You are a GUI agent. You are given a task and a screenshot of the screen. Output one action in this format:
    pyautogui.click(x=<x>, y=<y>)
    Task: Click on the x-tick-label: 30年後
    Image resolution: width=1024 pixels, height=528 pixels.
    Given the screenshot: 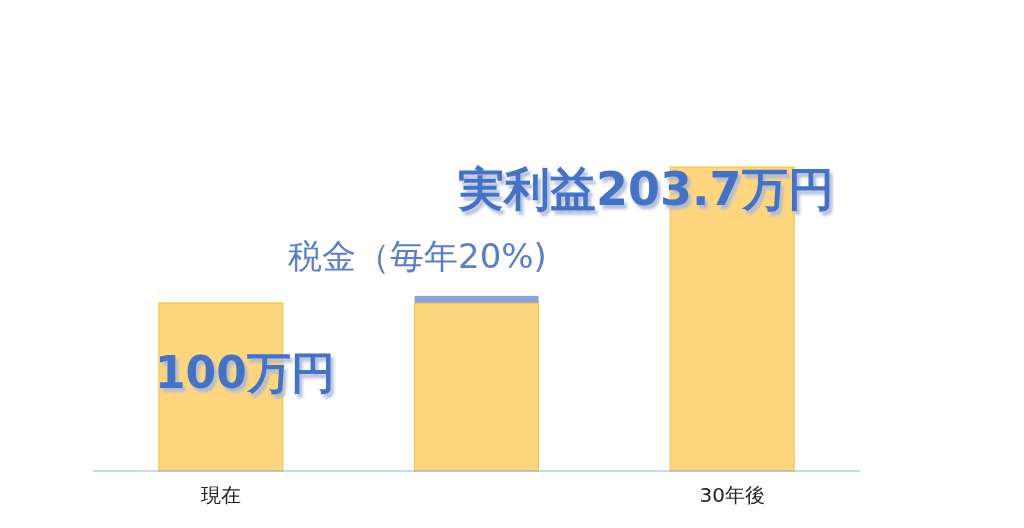 What is the action you would take?
    pyautogui.click(x=732, y=495)
    